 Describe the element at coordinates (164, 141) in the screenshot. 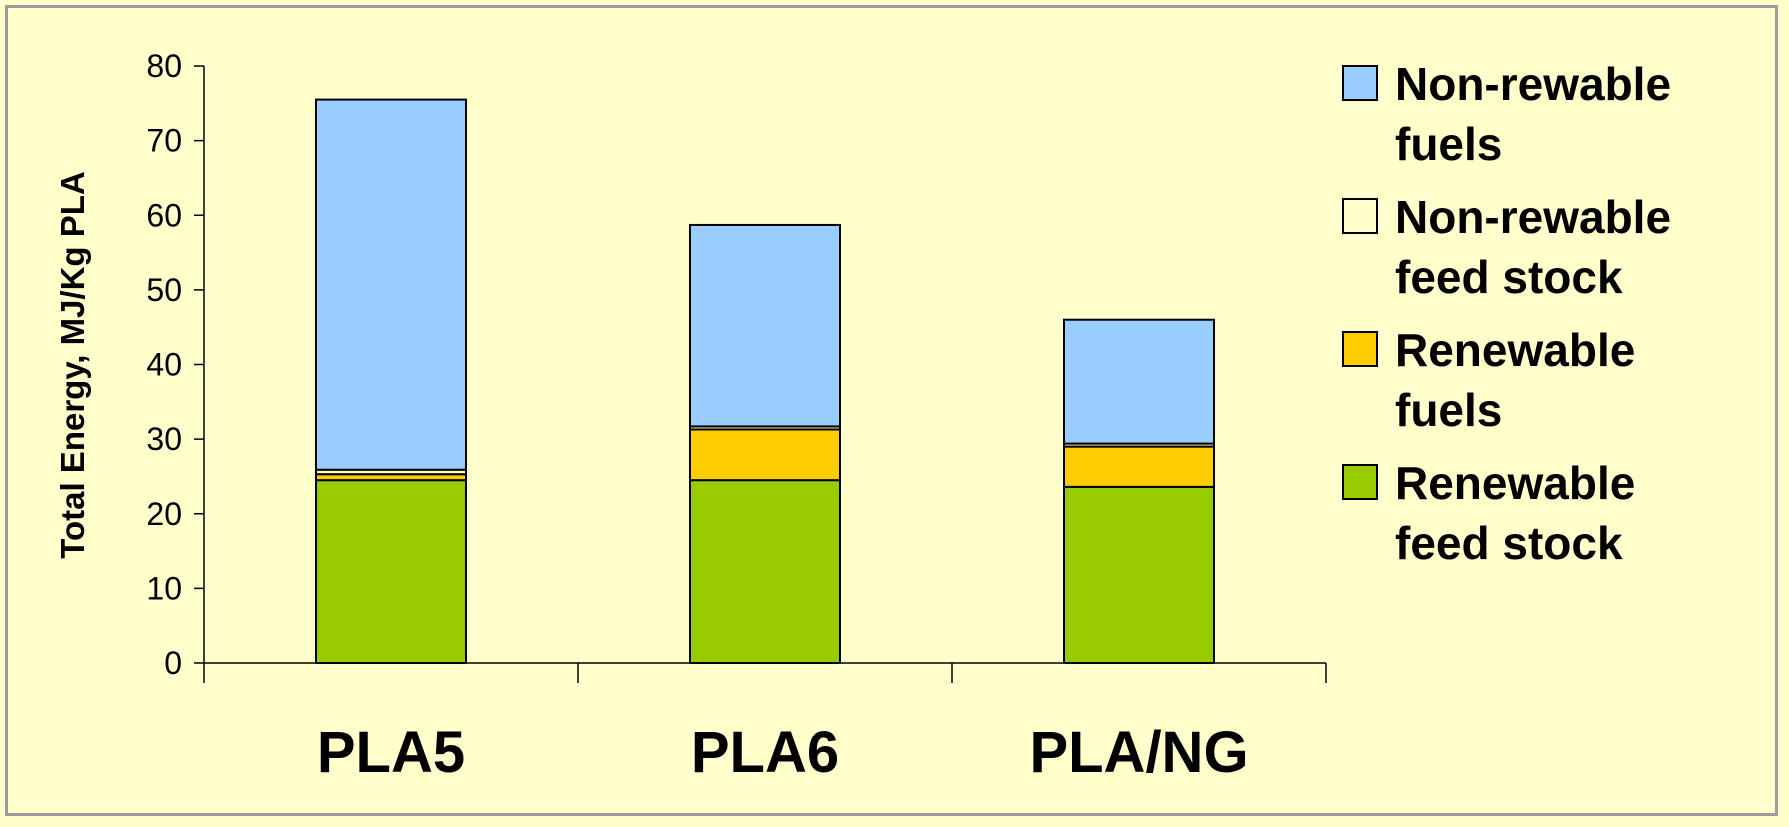

I see `y-tick-label: 70` at that location.